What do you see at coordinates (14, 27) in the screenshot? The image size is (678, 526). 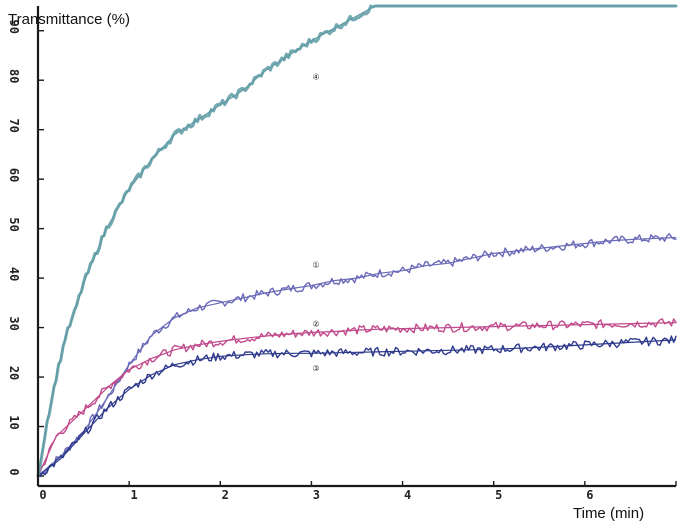 I see `y-tick-label: 90` at bounding box center [14, 27].